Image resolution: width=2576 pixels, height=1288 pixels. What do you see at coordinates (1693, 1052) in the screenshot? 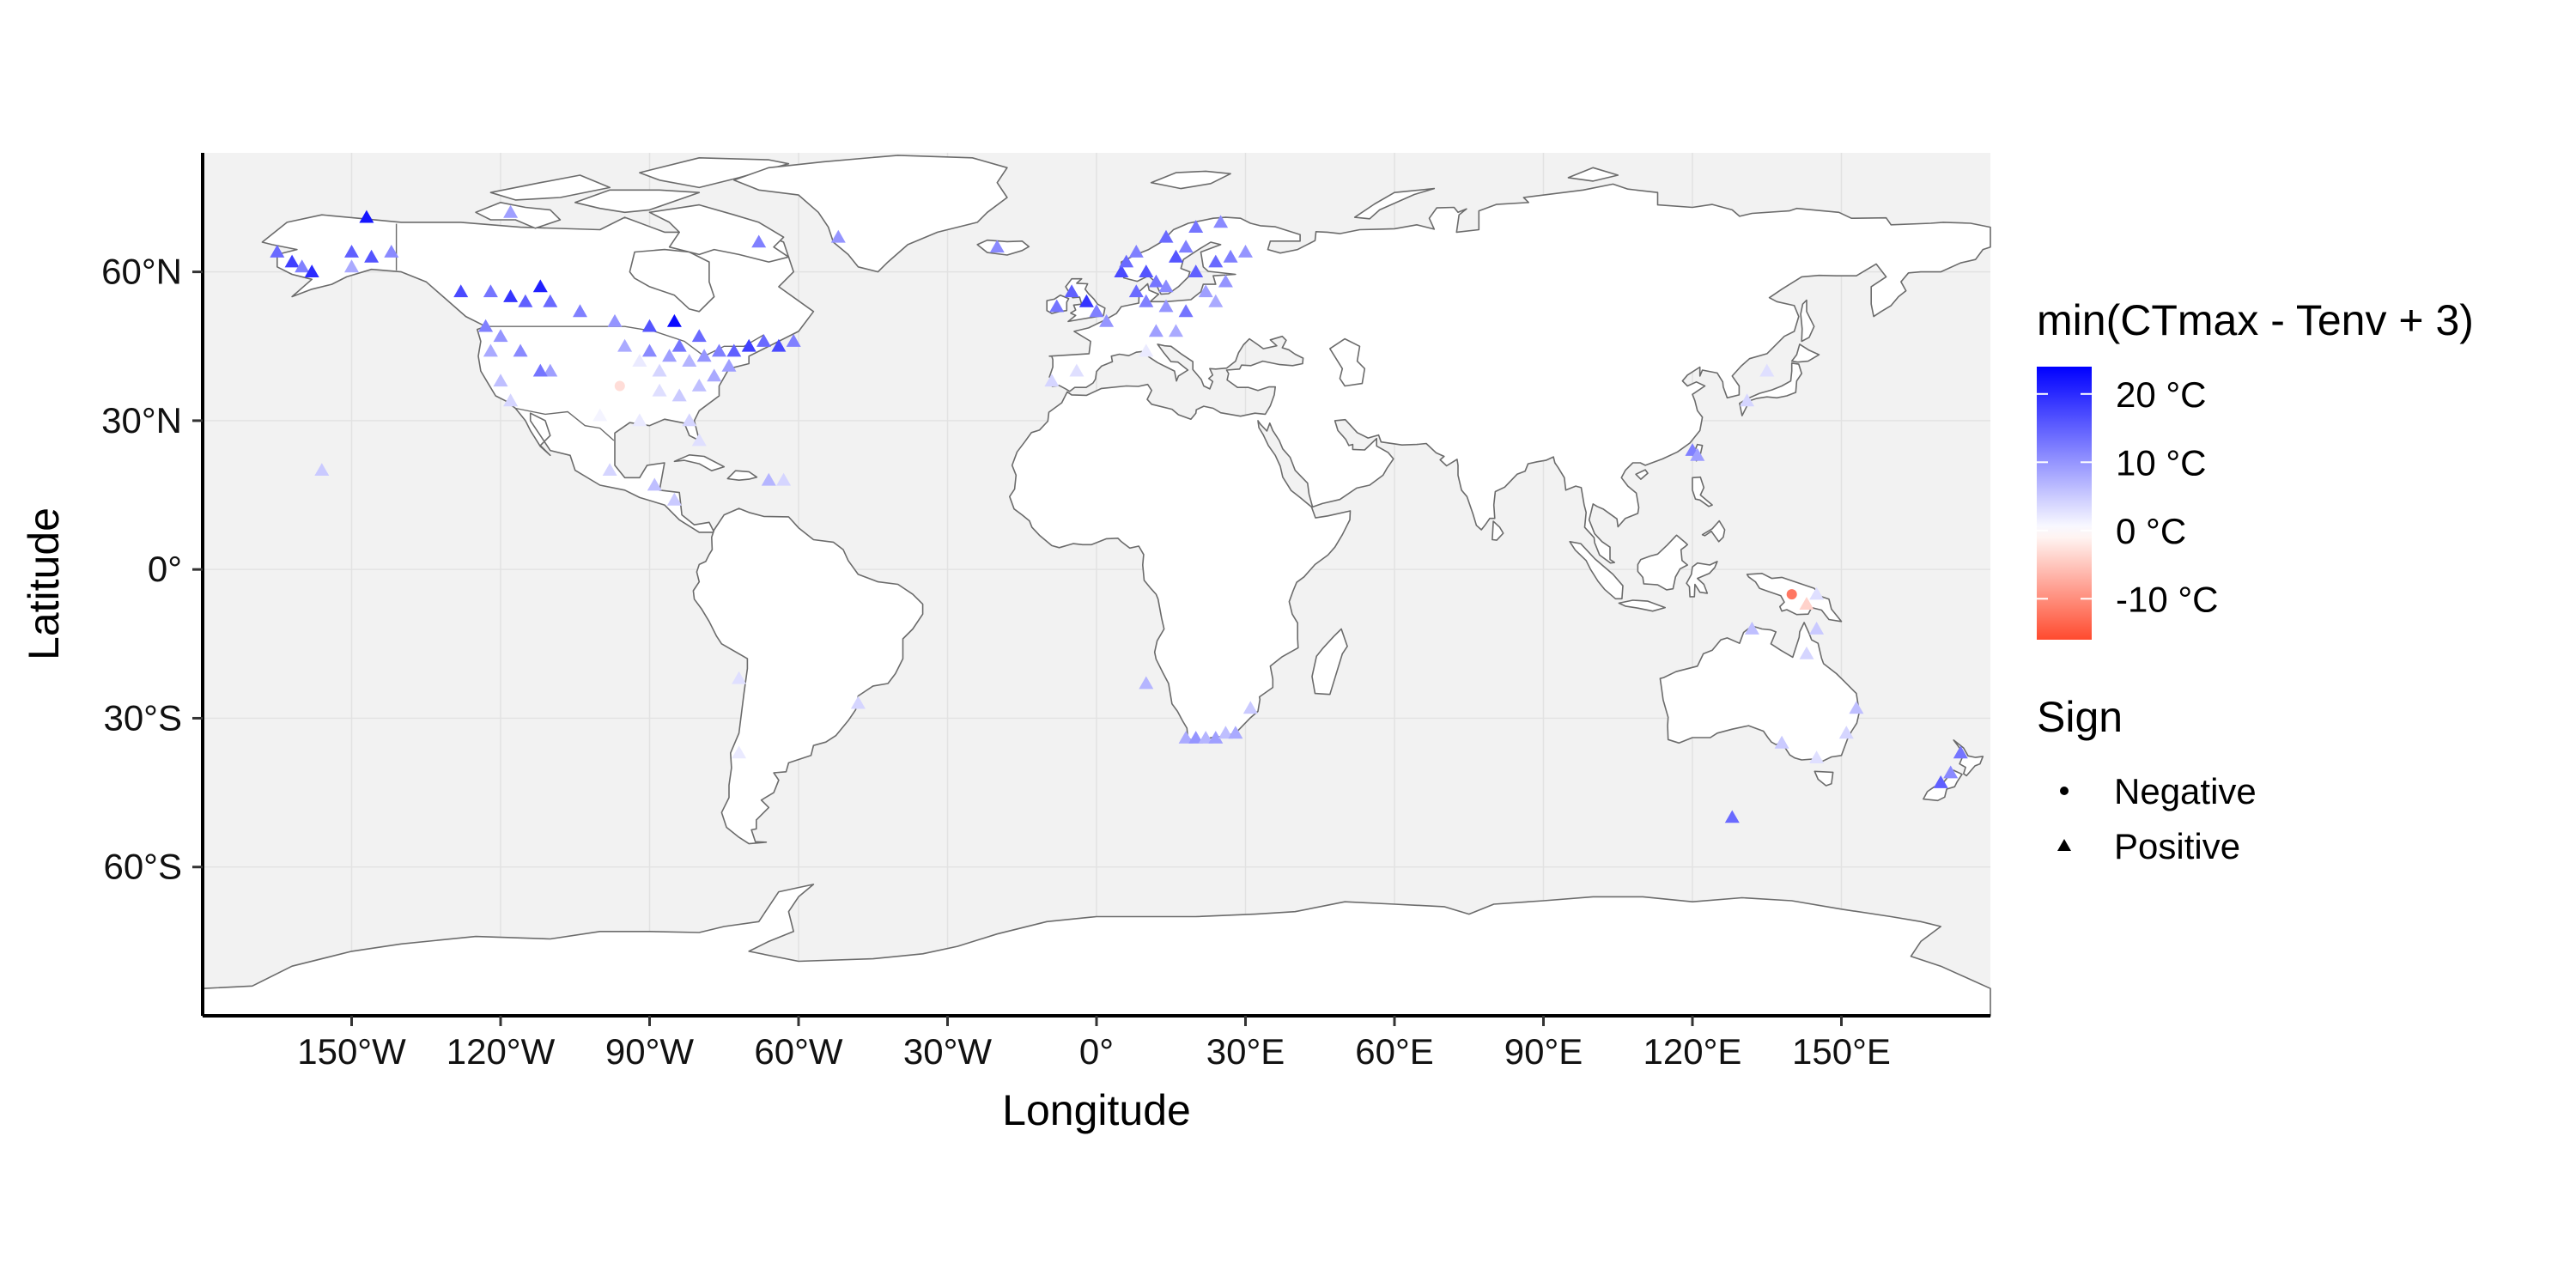
I see `x-tick-label: 120°E` at bounding box center [1693, 1052].